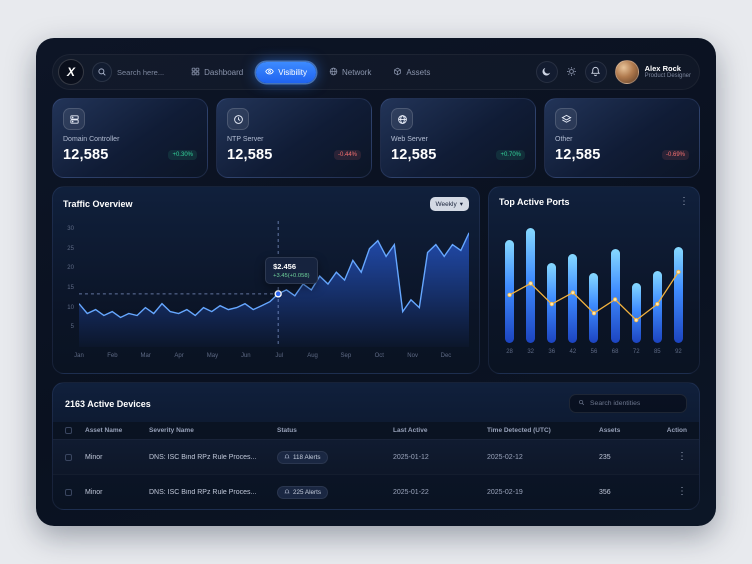 This screenshot has width=752, height=564. Describe the element at coordinates (279, 356) in the screenshot. I see `x-tick-label: Jul` at that location.